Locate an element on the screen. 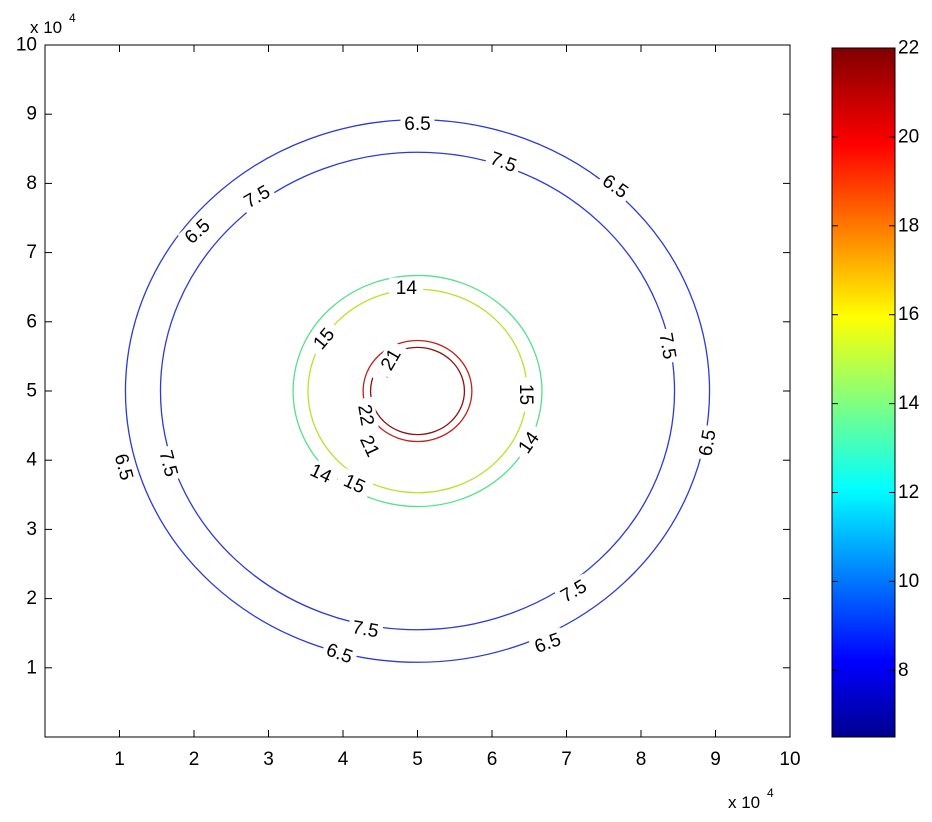 This screenshot has height=822, width=932. x-exponent-base: x 10 is located at coordinates (744, 802).